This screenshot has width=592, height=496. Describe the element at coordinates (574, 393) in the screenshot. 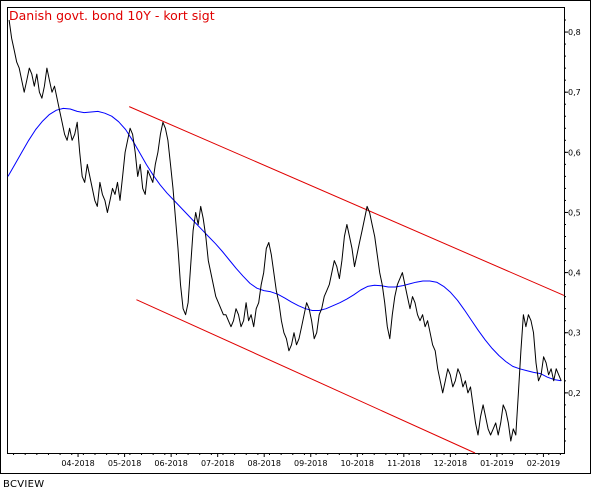

I see `y-tick-label: 0,2` at that location.